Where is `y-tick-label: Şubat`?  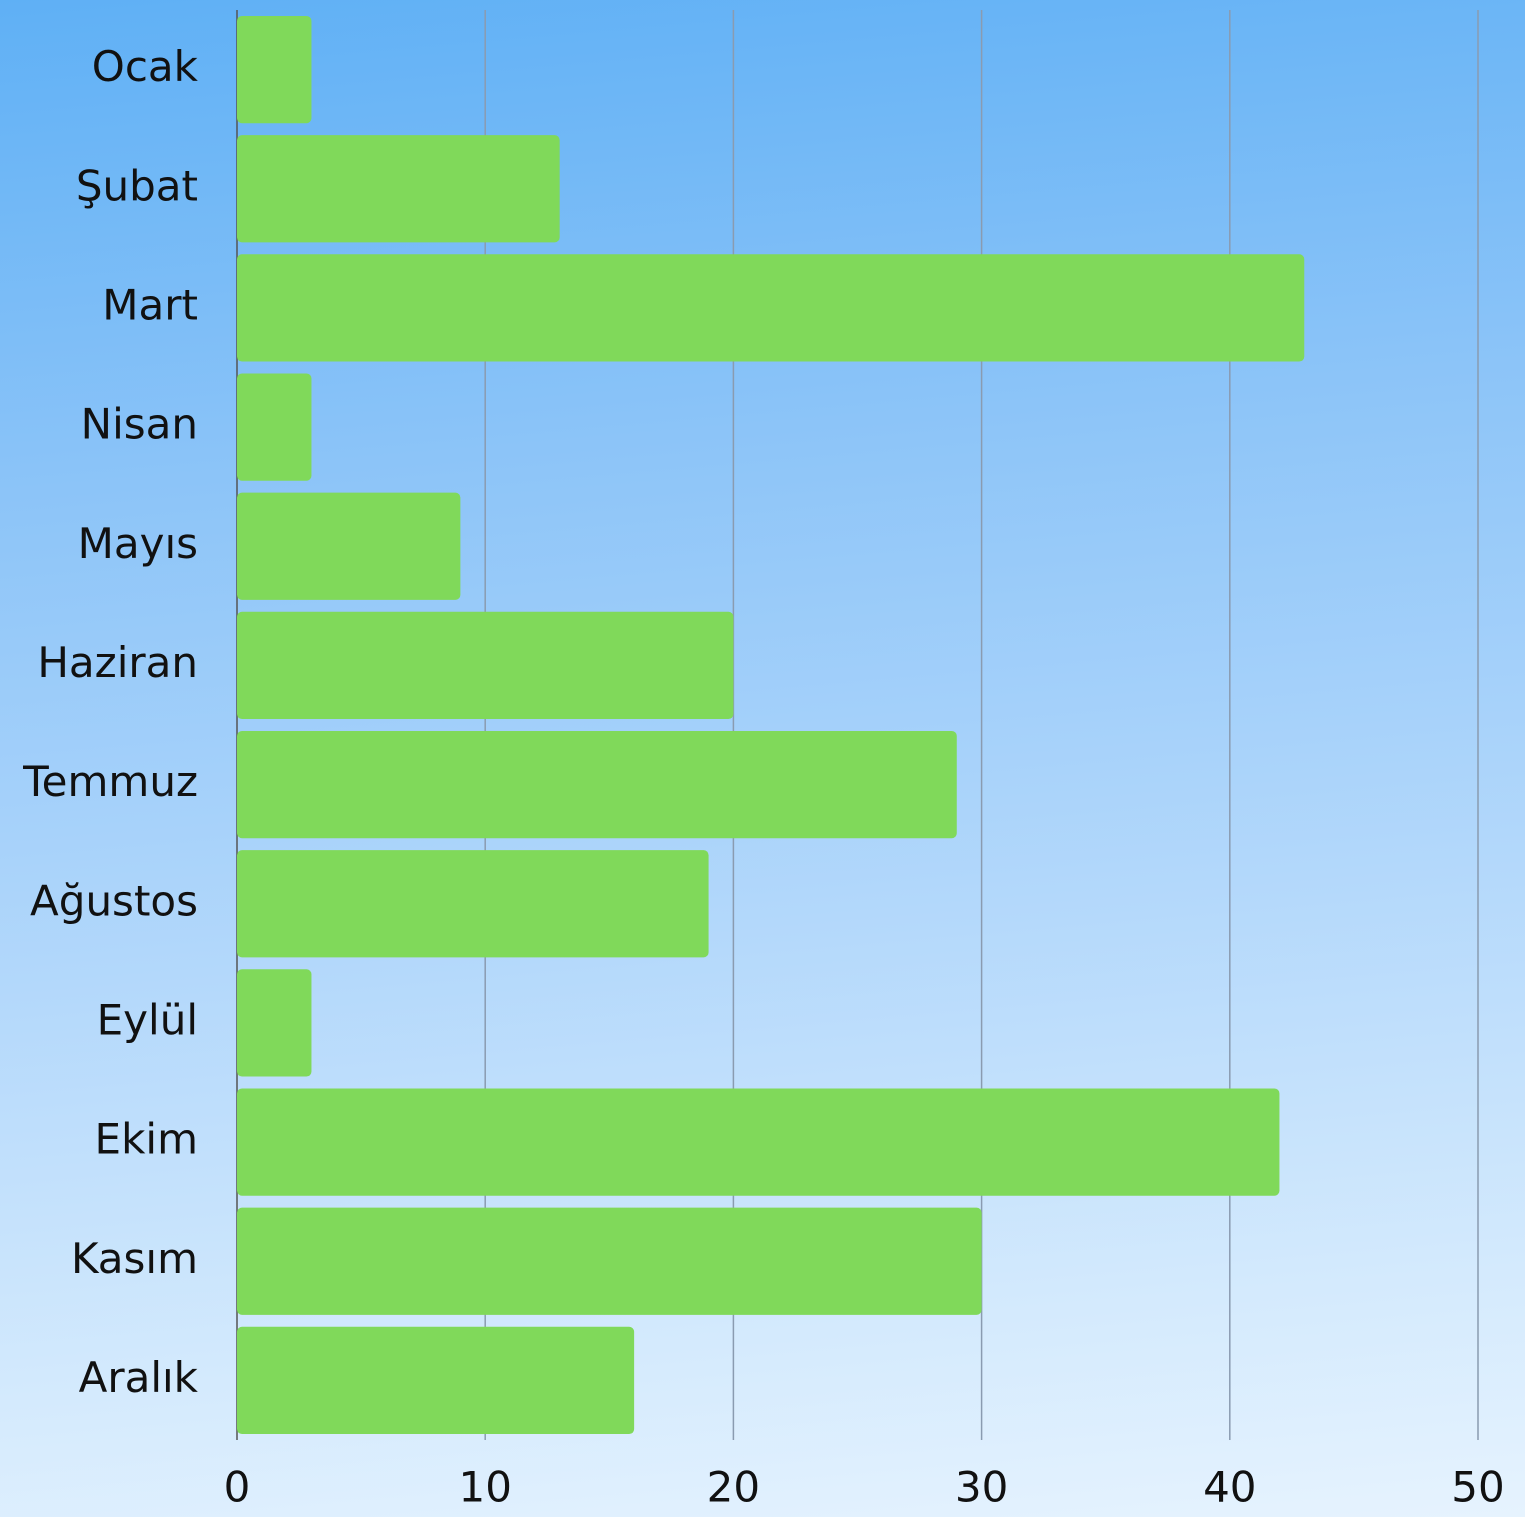
y-tick-label: Şubat is located at coordinates (137, 185).